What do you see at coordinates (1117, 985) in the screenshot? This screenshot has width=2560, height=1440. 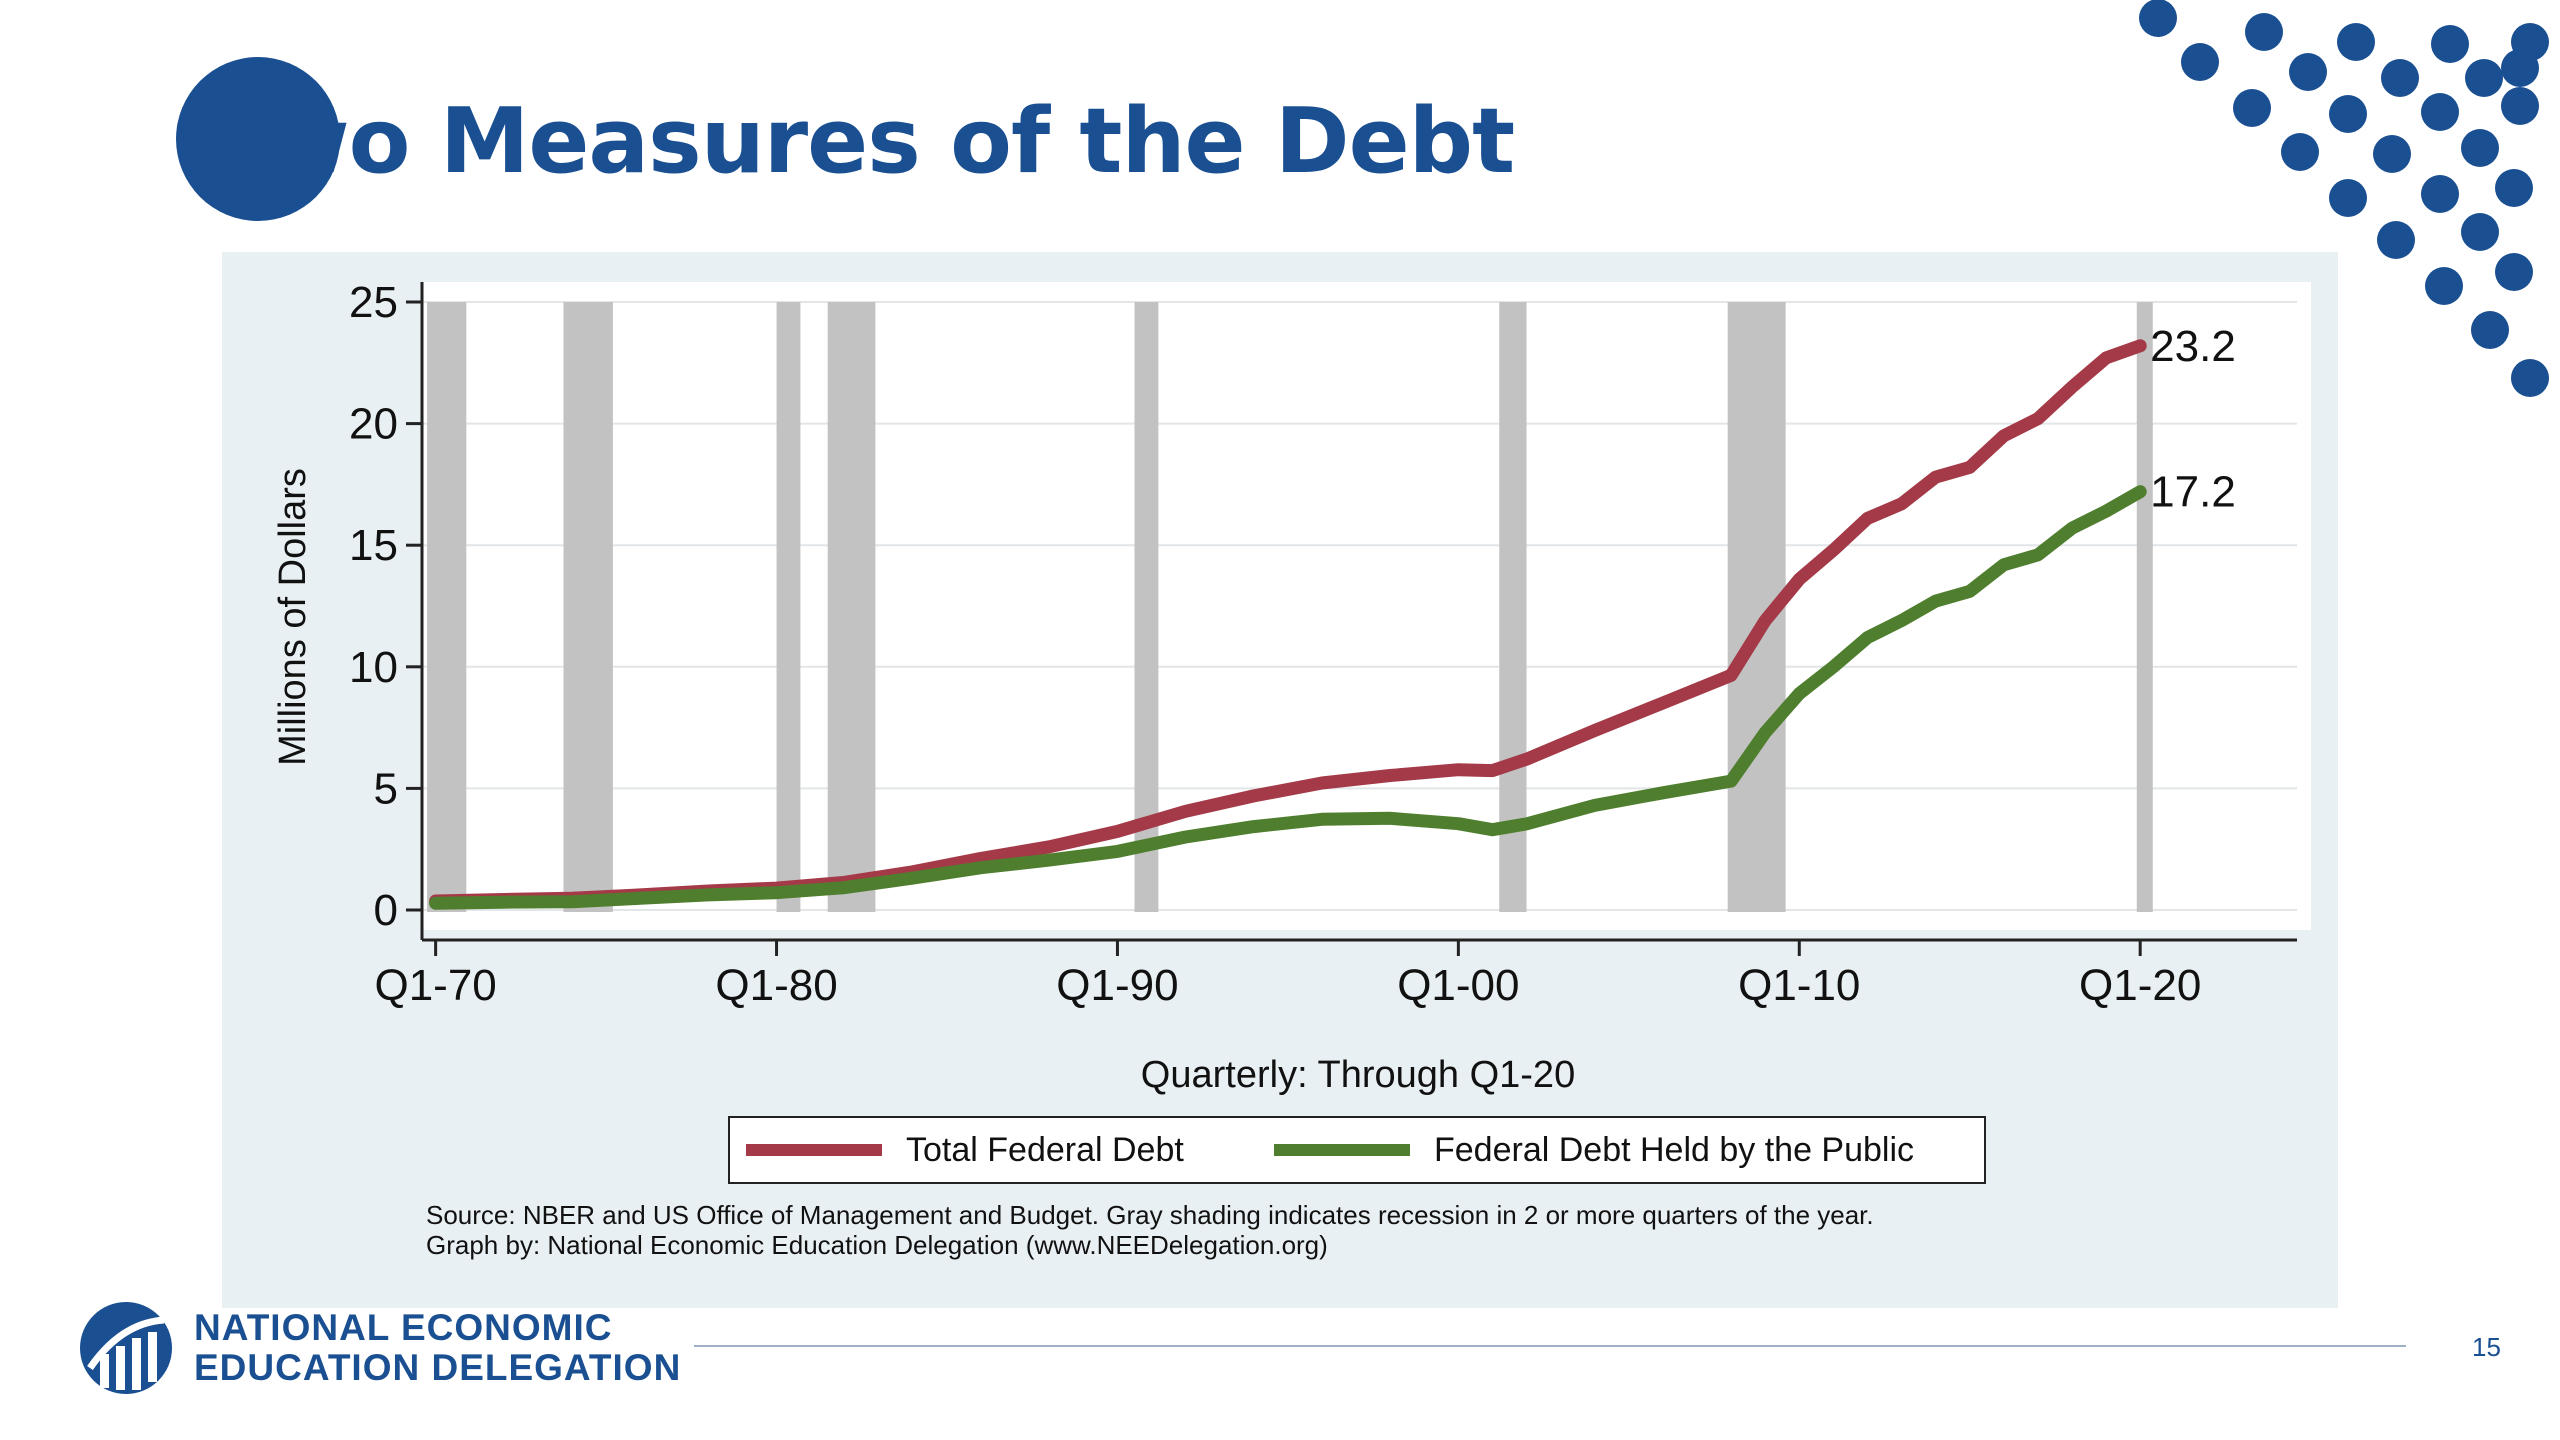 I see `x-tick-label: Q1-90` at bounding box center [1117, 985].